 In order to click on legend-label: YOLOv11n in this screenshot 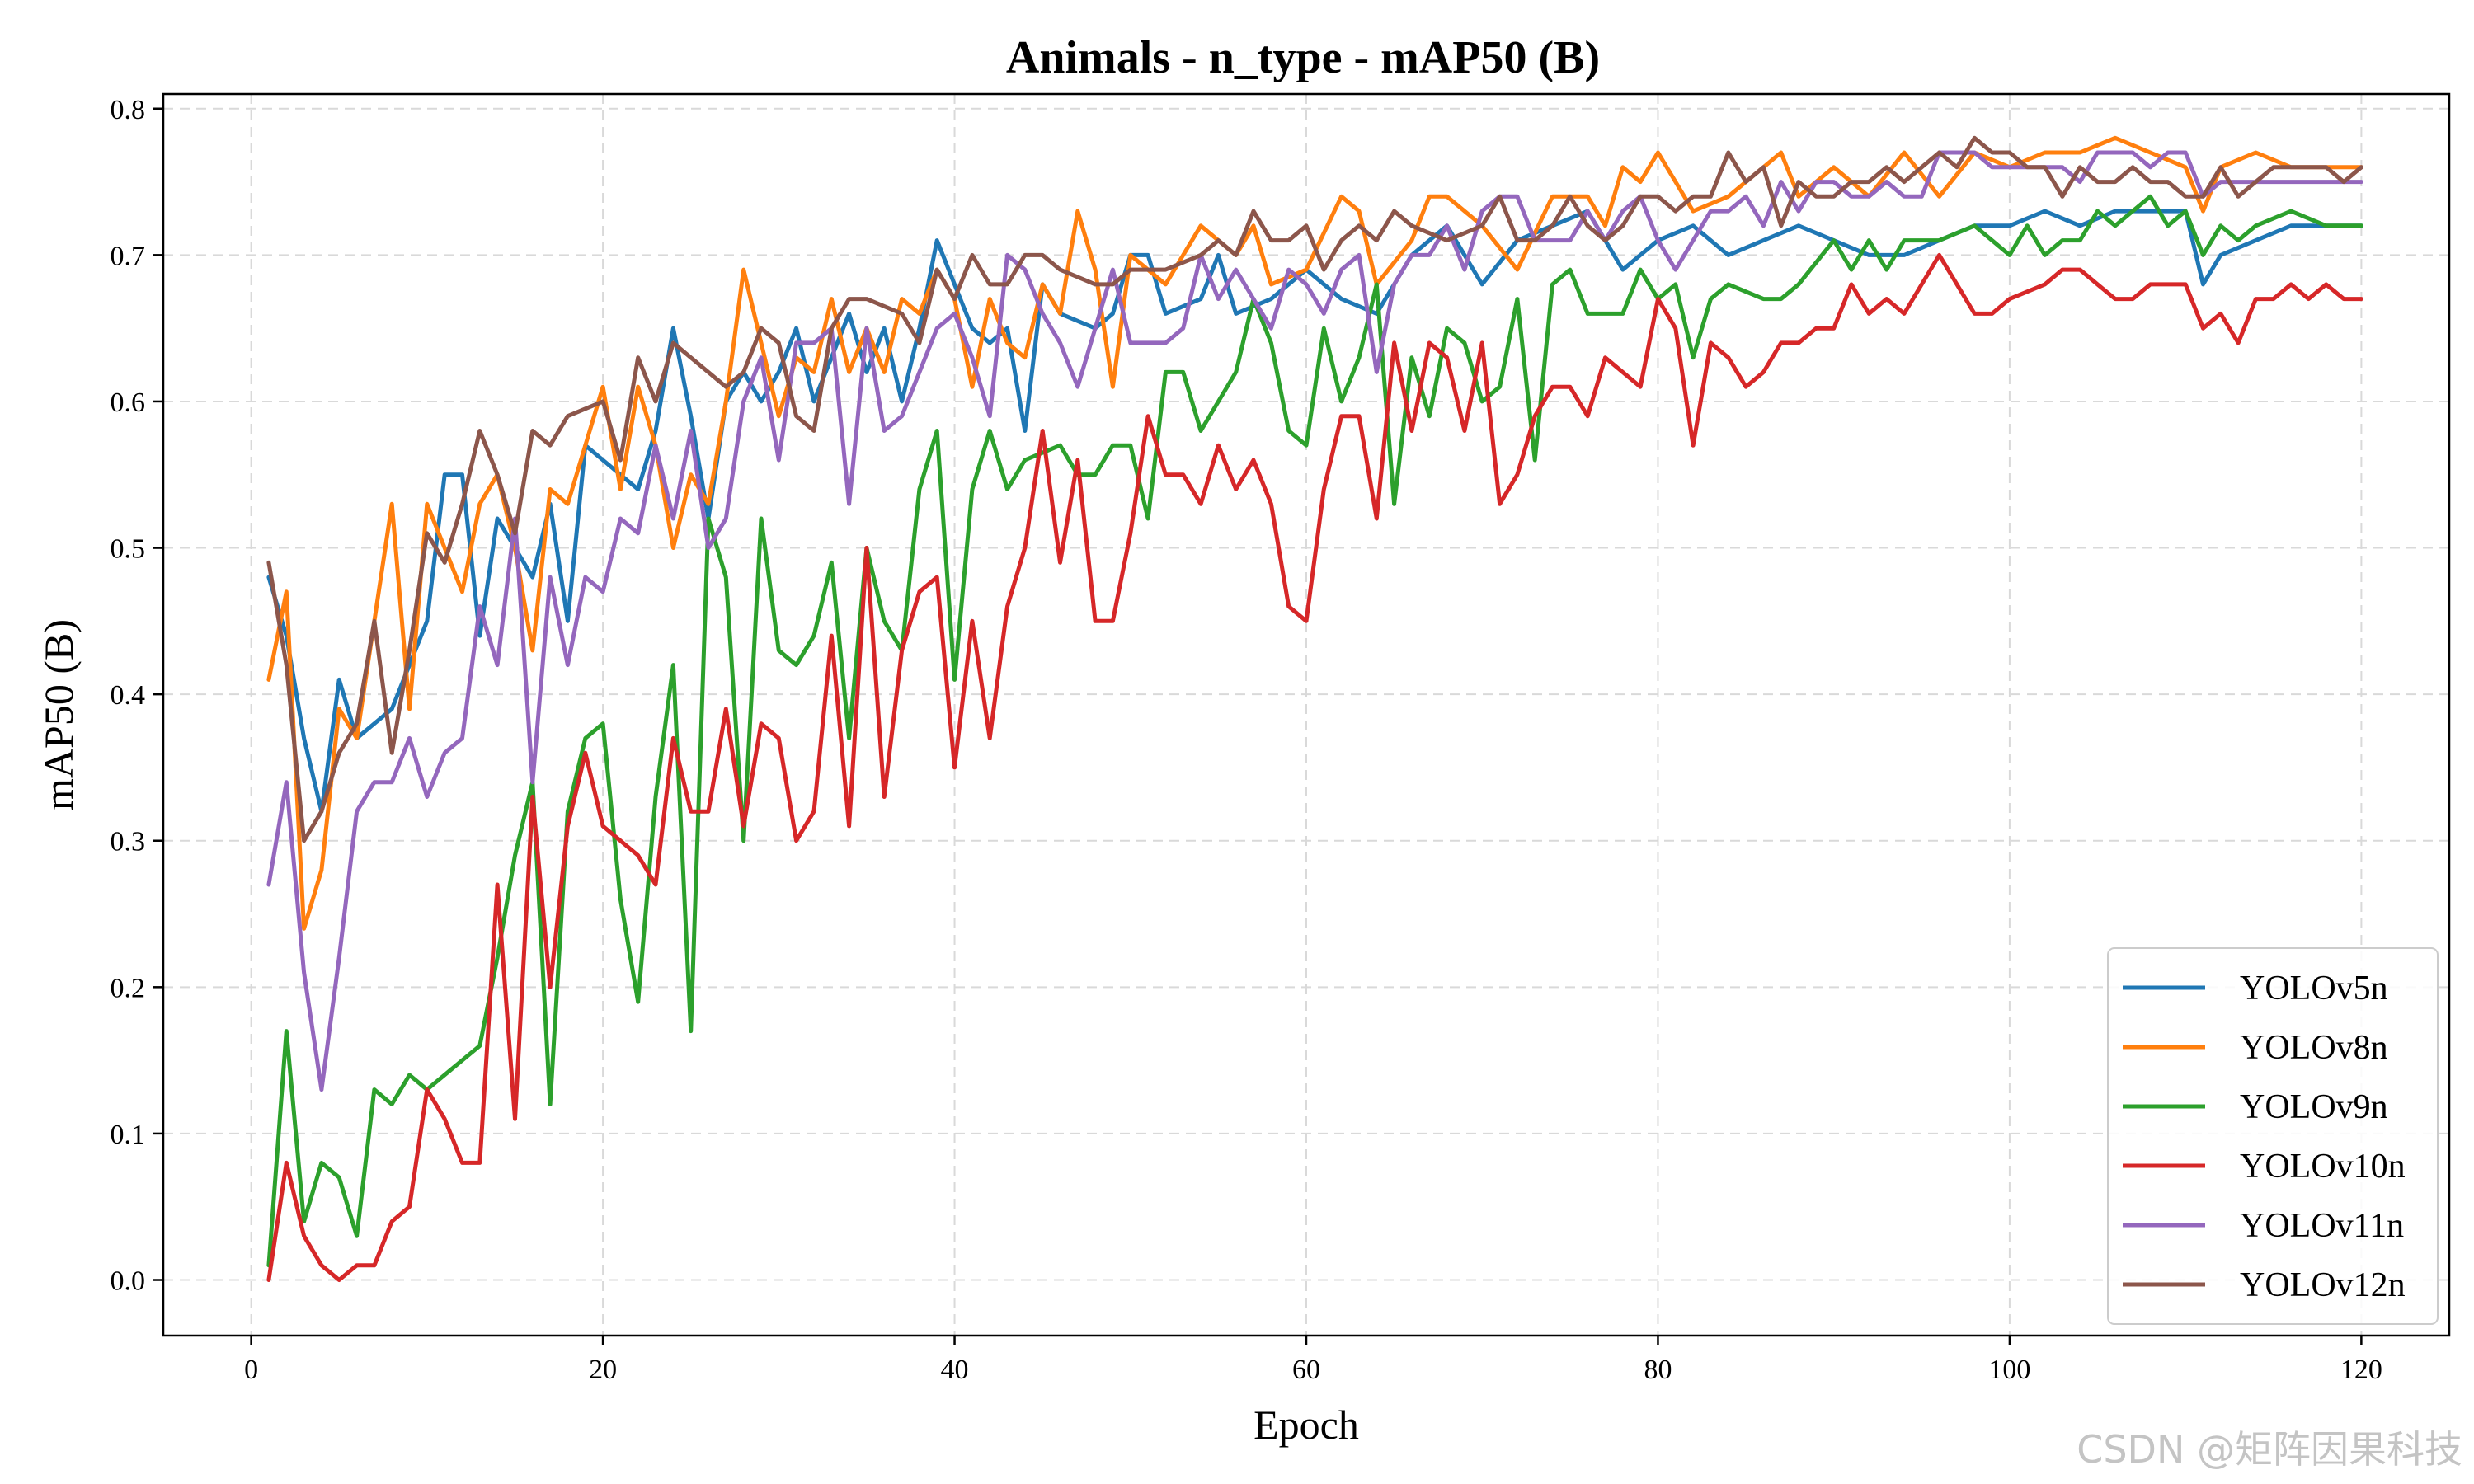, I will do `click(2322, 1226)`.